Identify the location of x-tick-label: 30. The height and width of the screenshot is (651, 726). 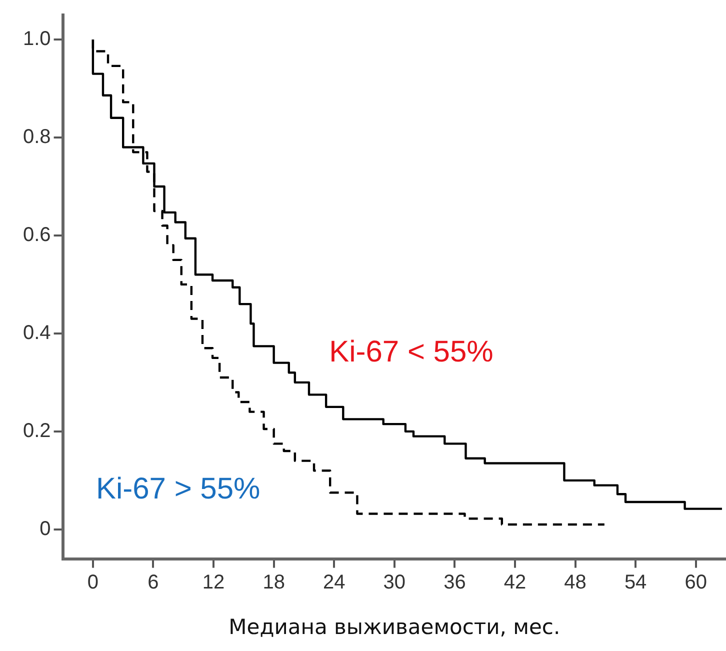
(394, 582).